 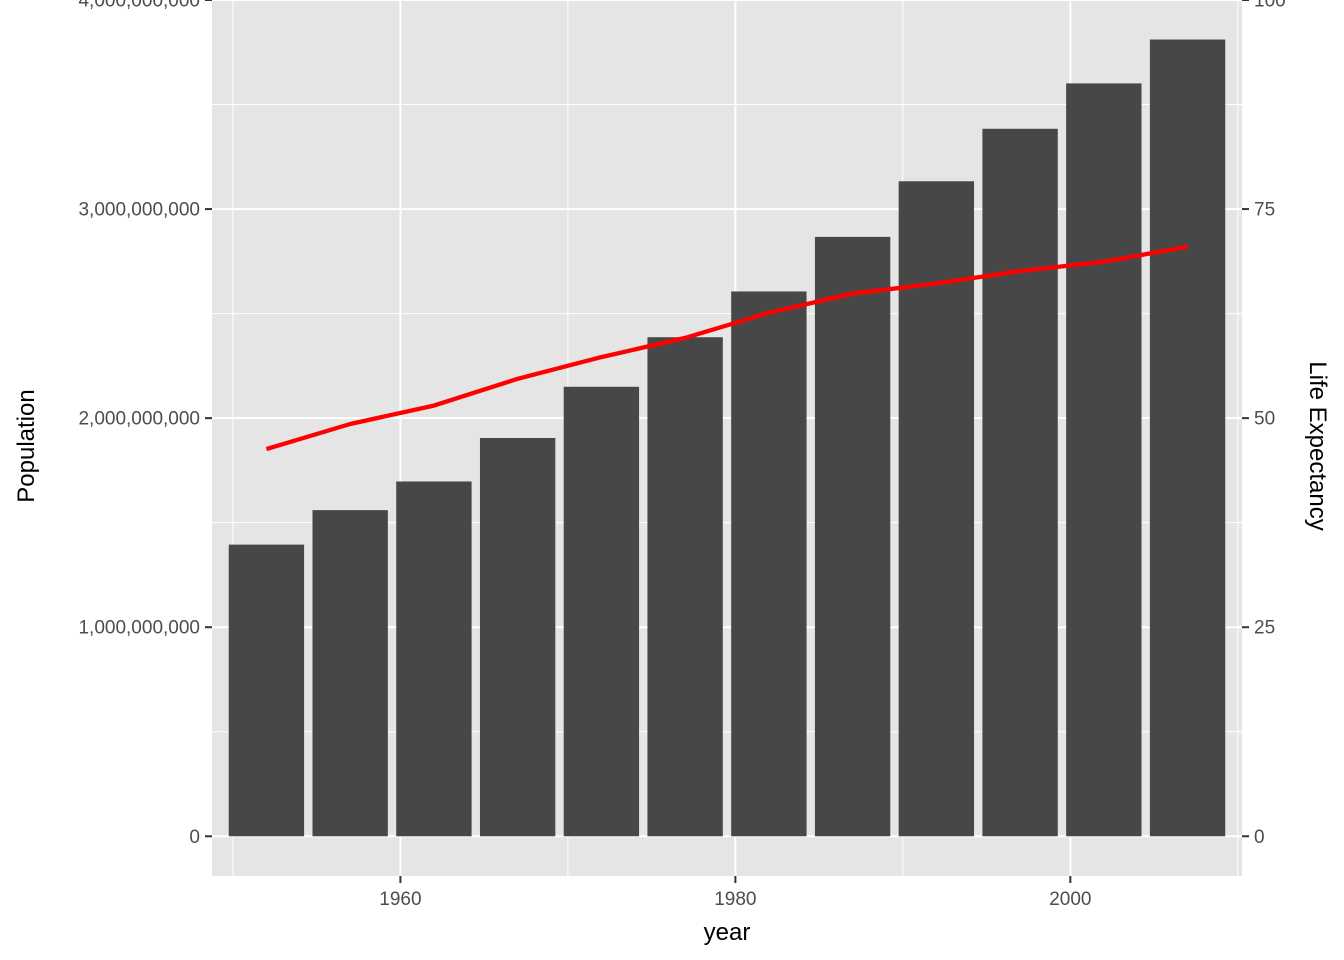 What do you see at coordinates (1070, 899) in the screenshot?
I see `x-tick-label: 2000` at bounding box center [1070, 899].